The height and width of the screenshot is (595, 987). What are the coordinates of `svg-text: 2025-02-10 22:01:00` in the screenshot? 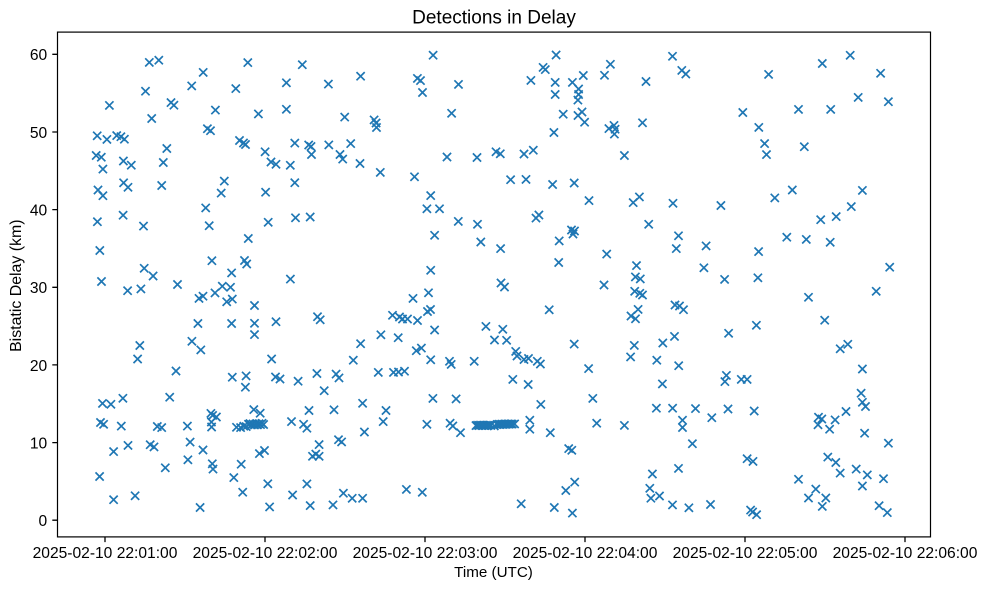 It's located at (105, 553).